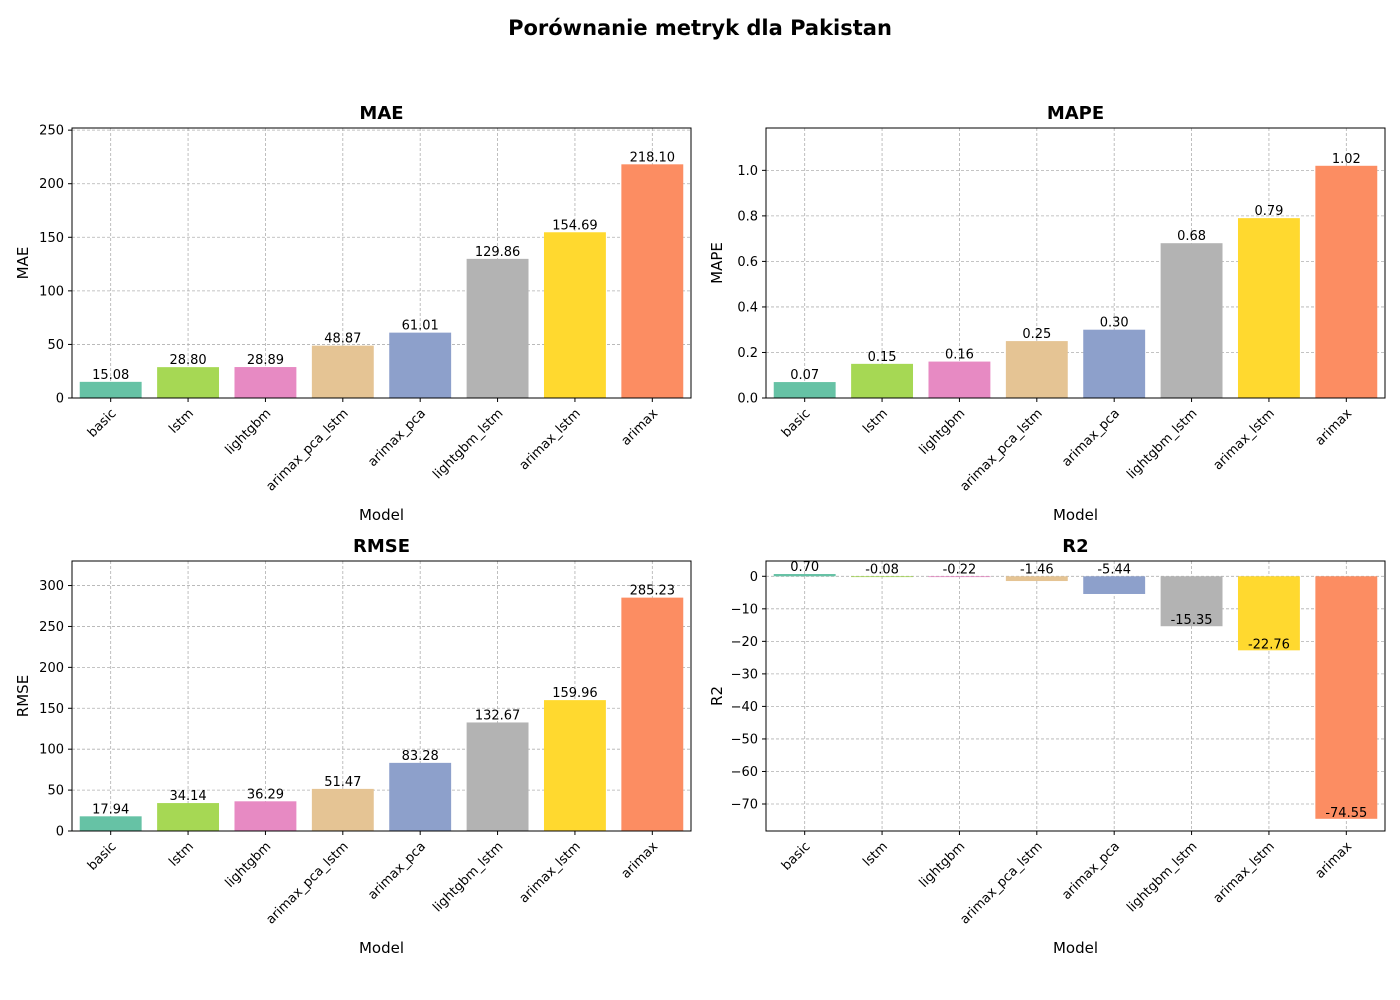 The width and height of the screenshot is (1400, 1000). I want to click on data-label: 0.25, so click(1036, 334).